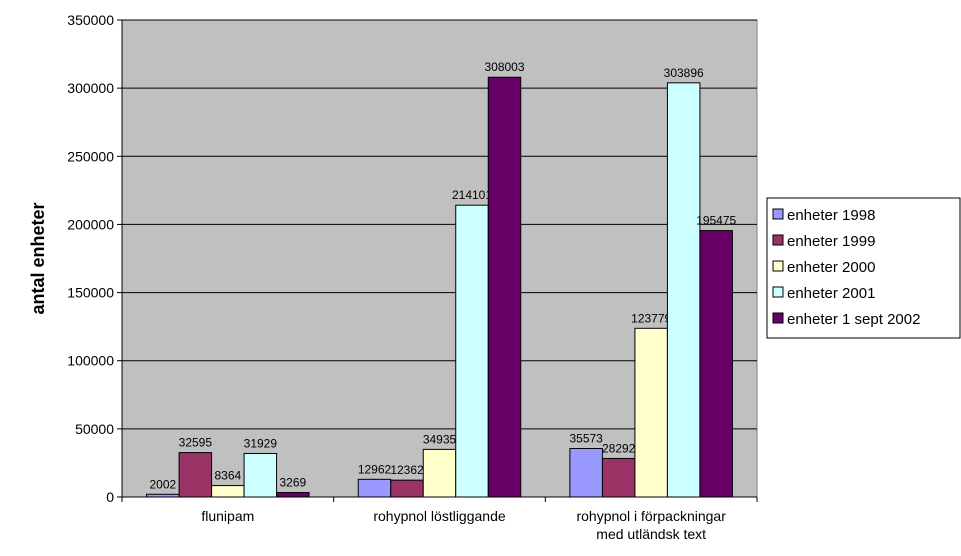  What do you see at coordinates (162, 484) in the screenshot?
I see `data-label: 2002` at bounding box center [162, 484].